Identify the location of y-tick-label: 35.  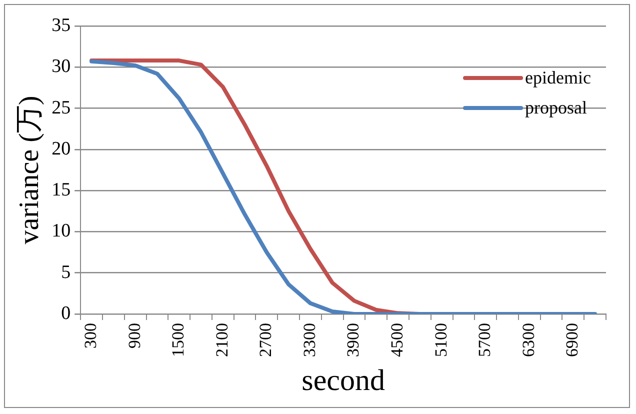
(61, 25).